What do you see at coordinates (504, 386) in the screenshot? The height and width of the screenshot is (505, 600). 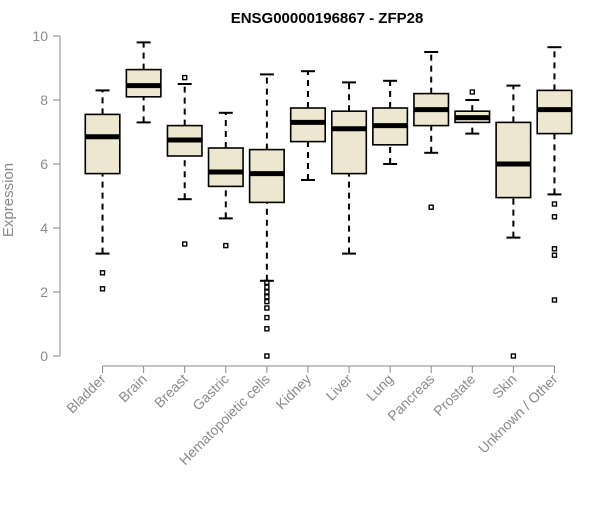 I see `x-tick-label-10: Skin` at bounding box center [504, 386].